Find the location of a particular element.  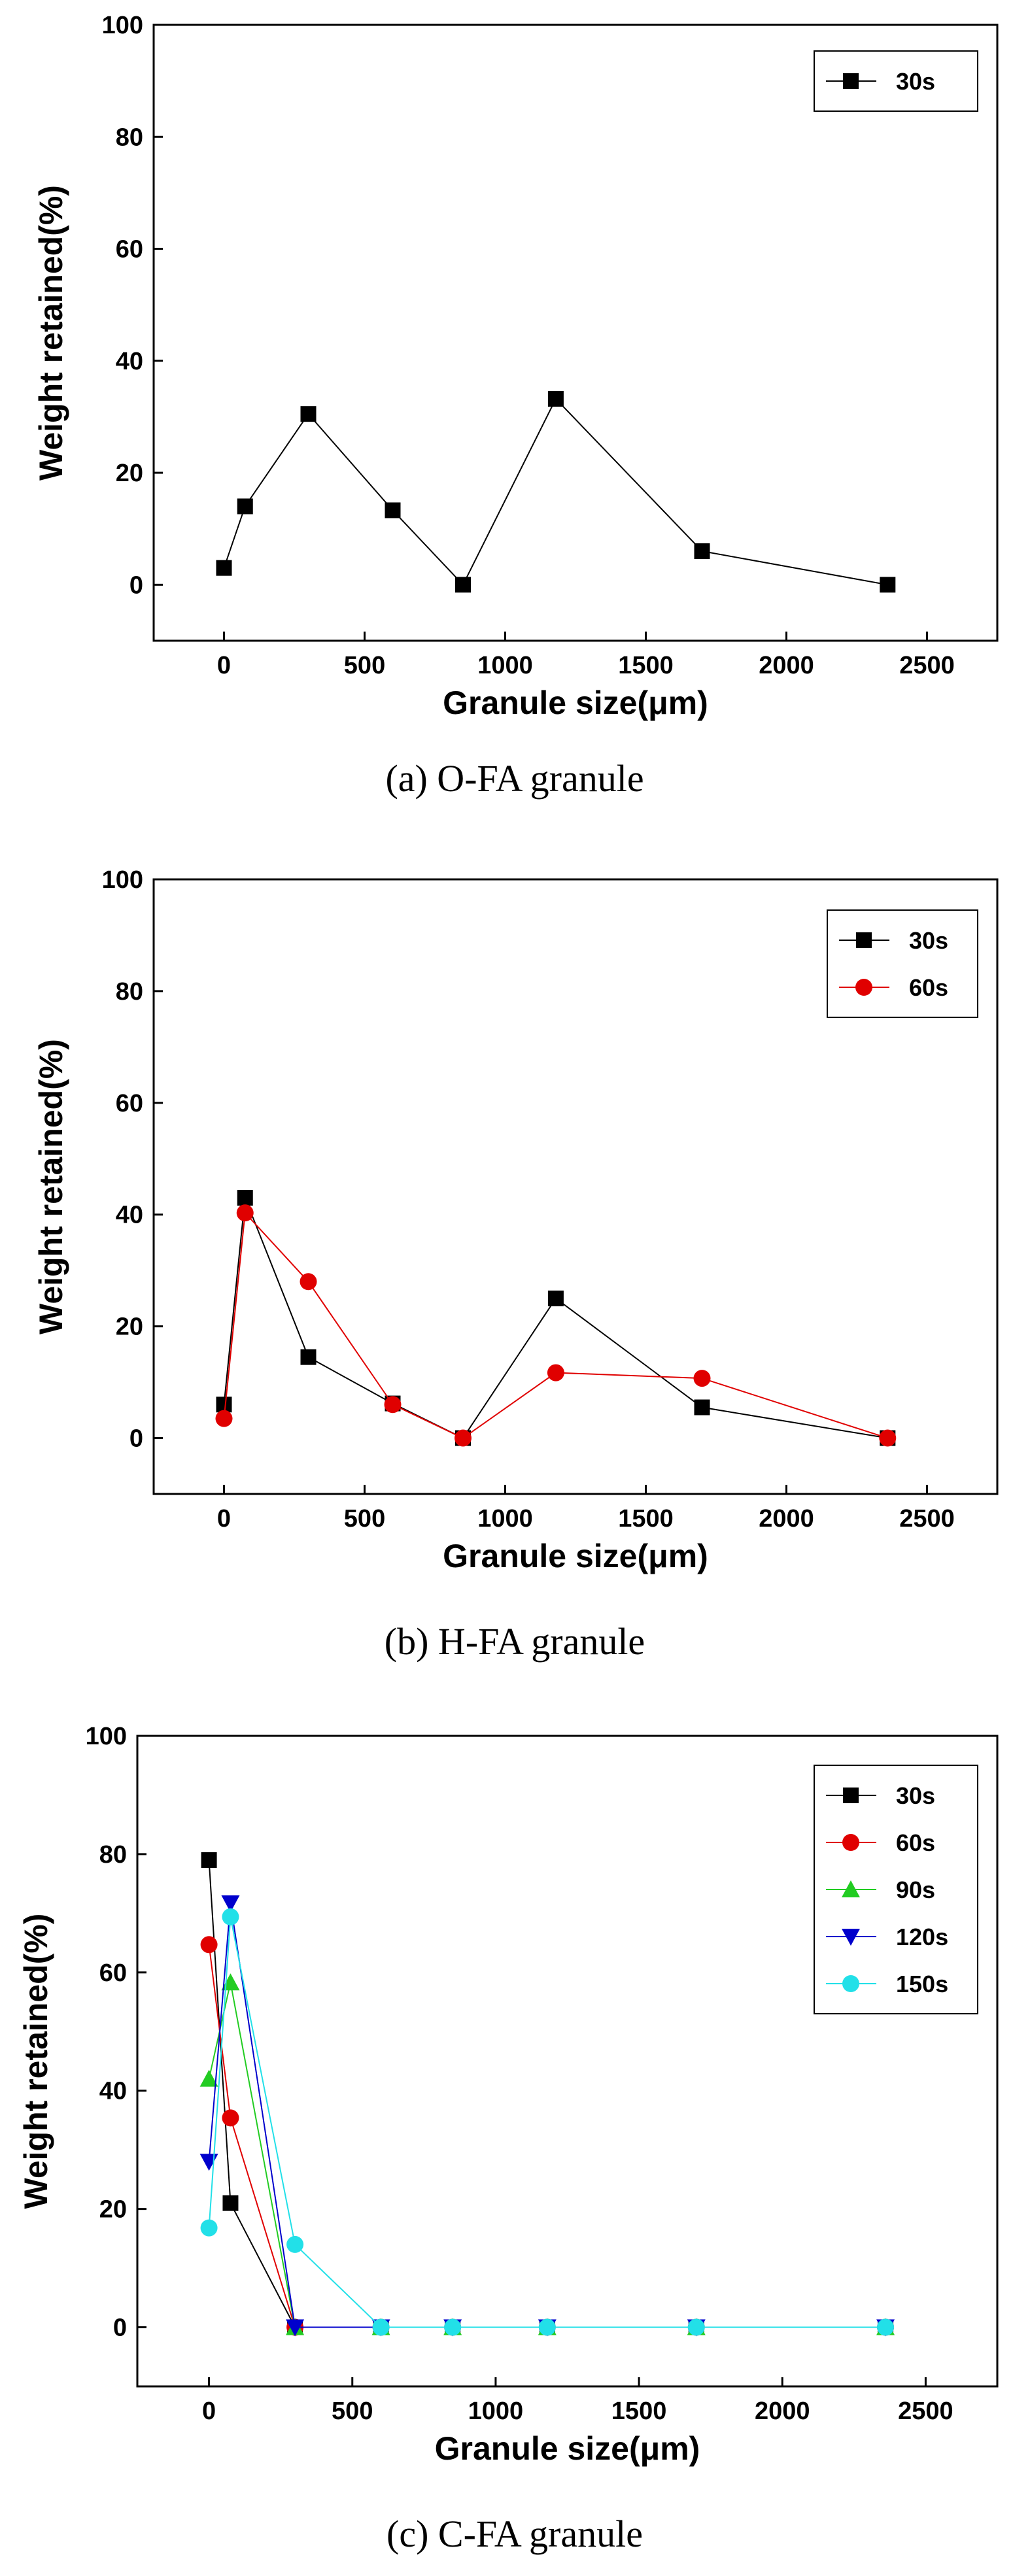

series-120s is located at coordinates (547, 2116).